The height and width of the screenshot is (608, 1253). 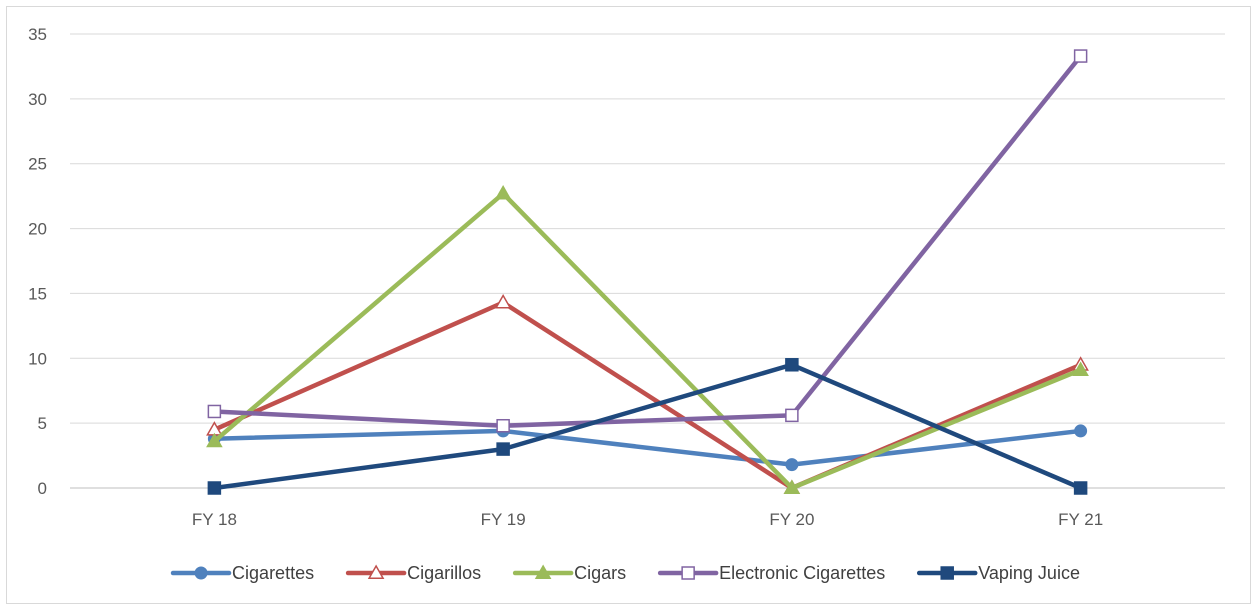 I want to click on y-tick-label: 5, so click(x=42, y=423).